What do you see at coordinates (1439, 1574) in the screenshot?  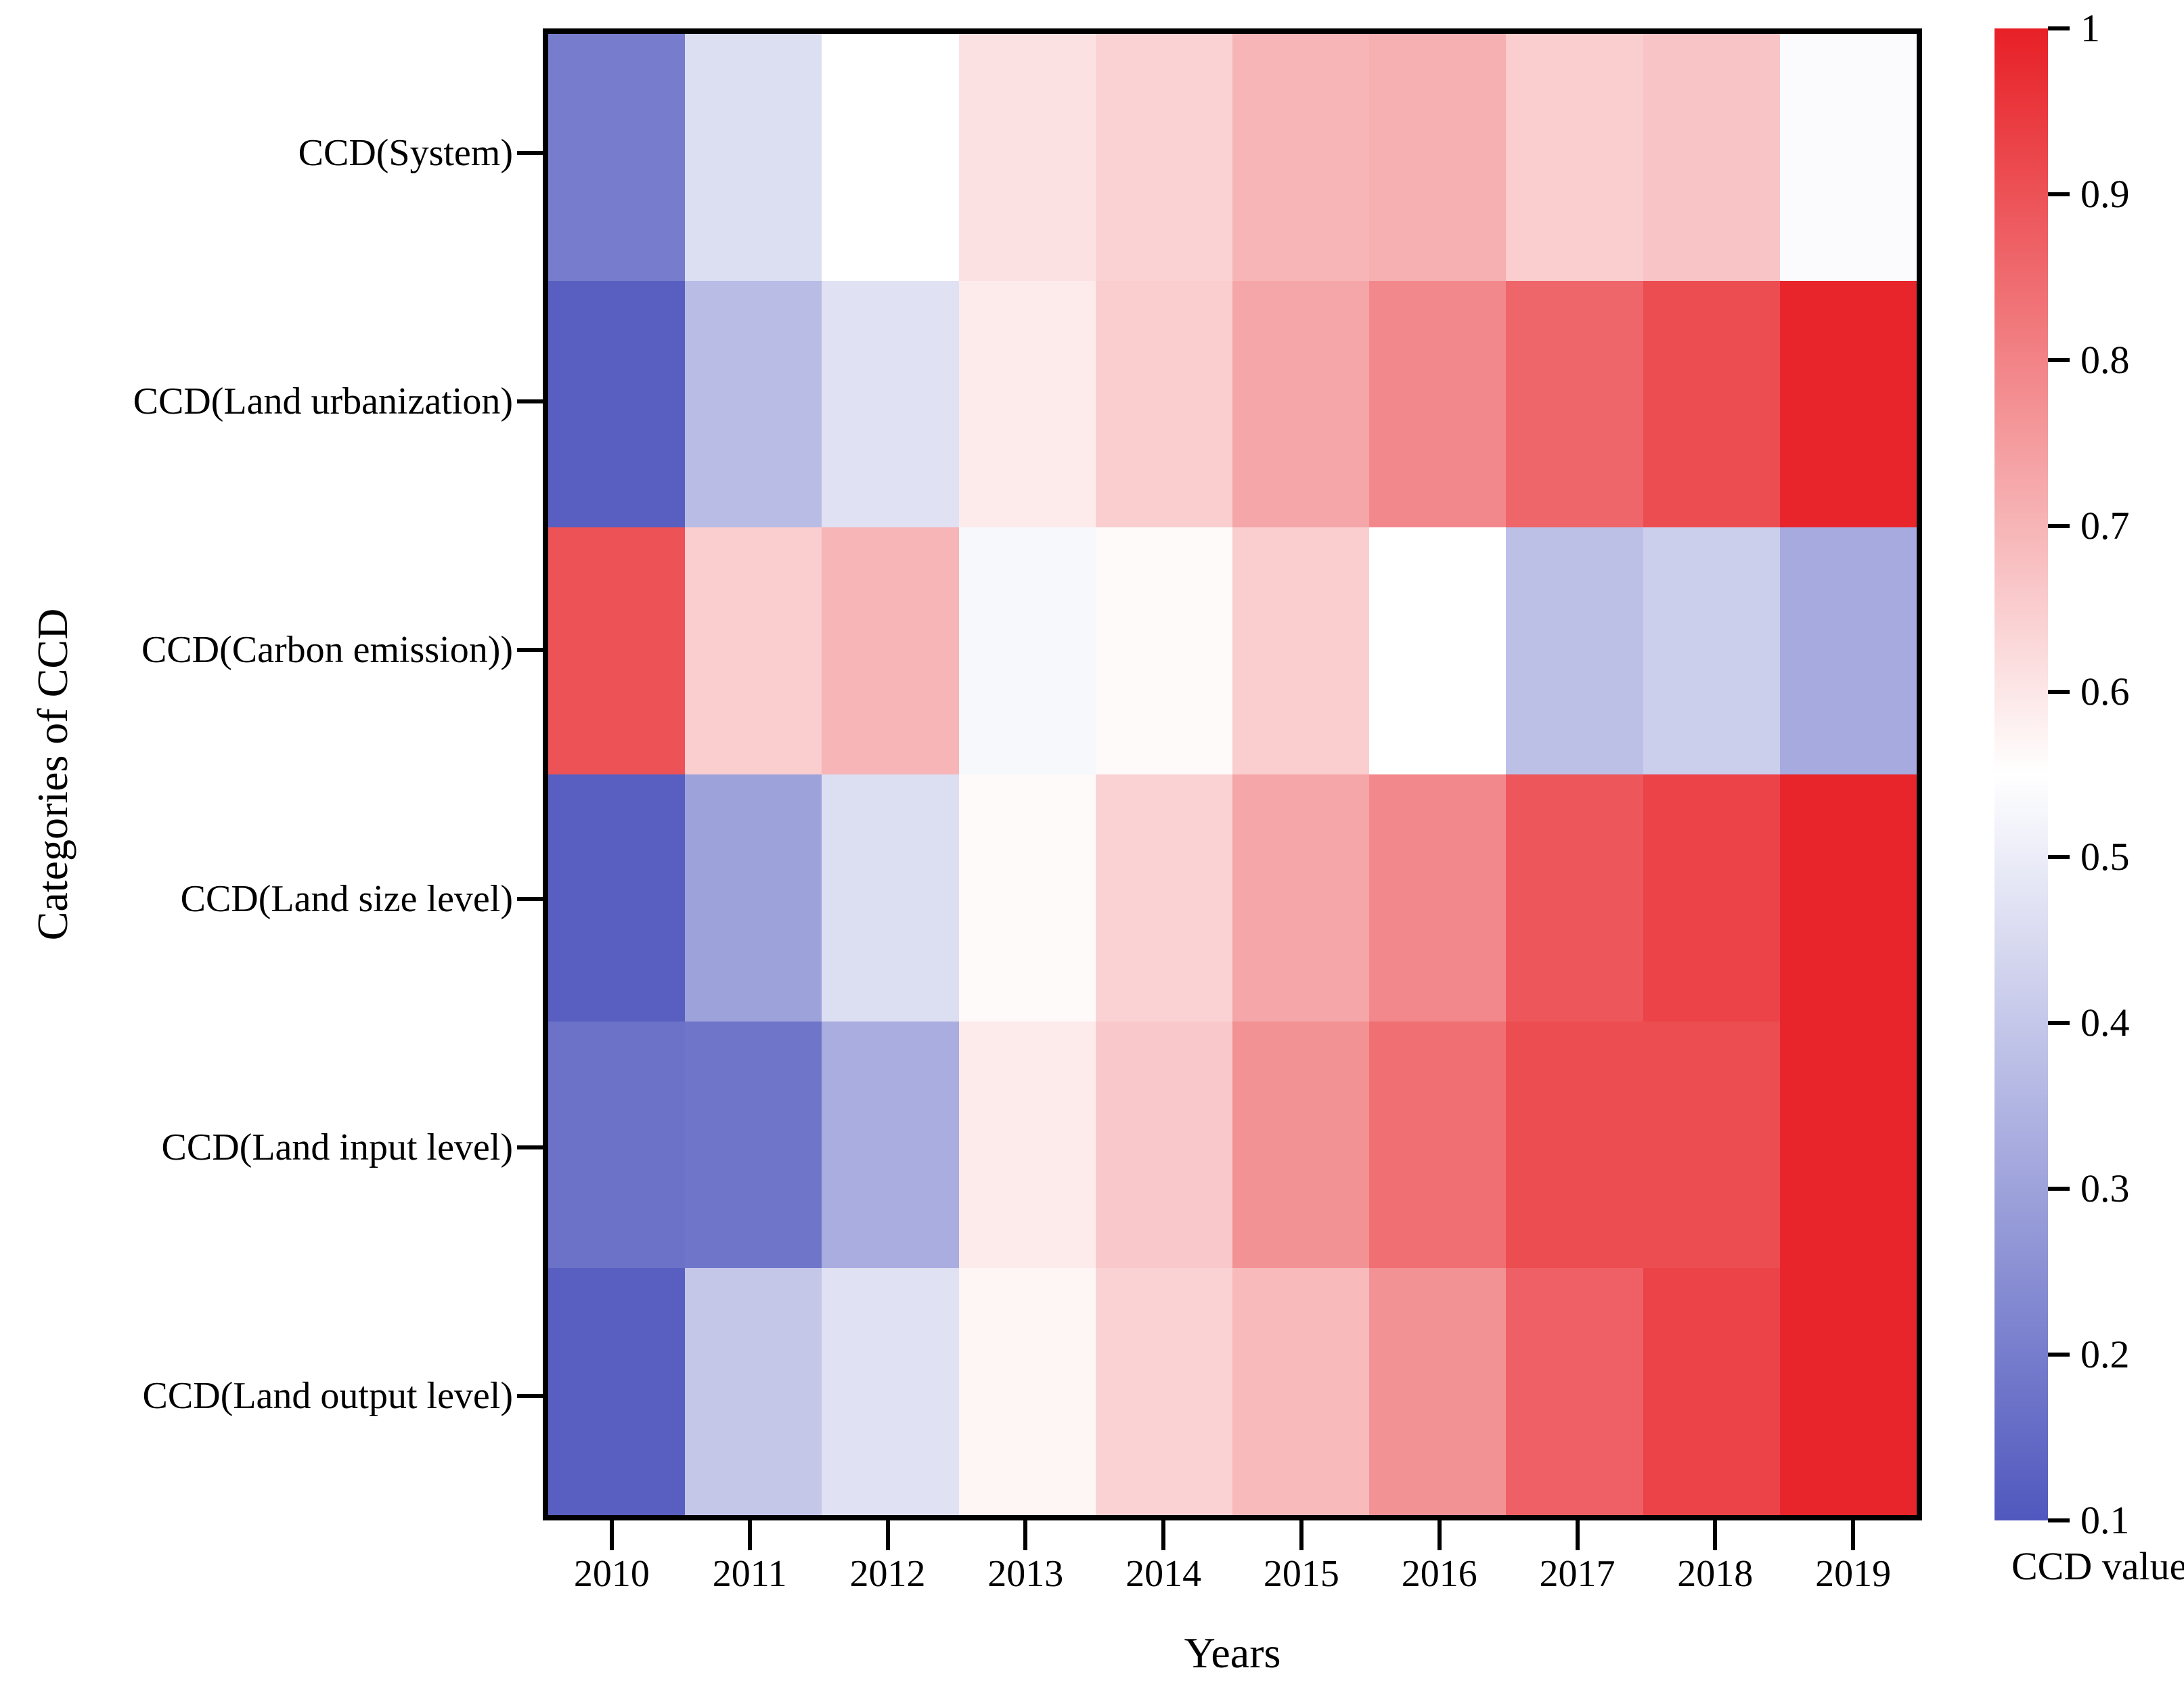 I see `x-tick-label: 2016` at bounding box center [1439, 1574].